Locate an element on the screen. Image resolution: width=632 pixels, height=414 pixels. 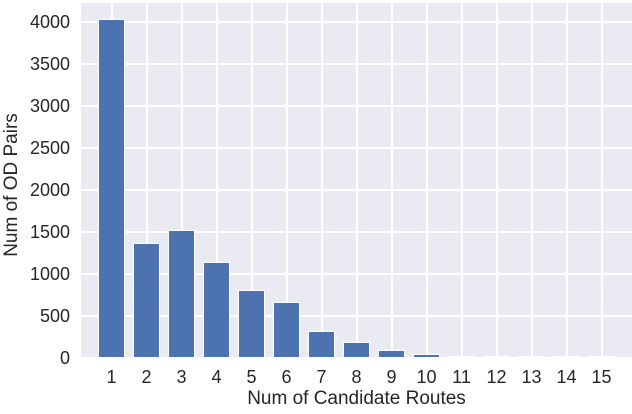
y-tick-label: 3500 is located at coordinates (49, 64).